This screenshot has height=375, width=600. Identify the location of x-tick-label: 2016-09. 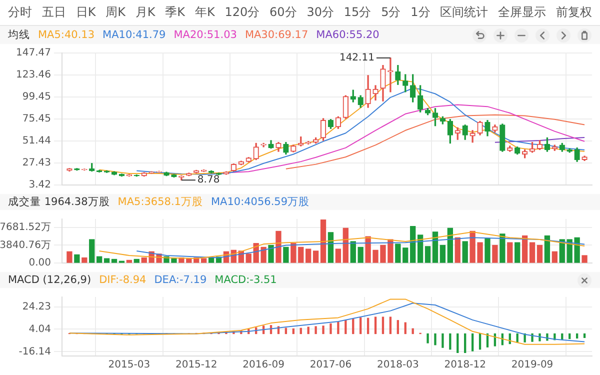
(263, 365).